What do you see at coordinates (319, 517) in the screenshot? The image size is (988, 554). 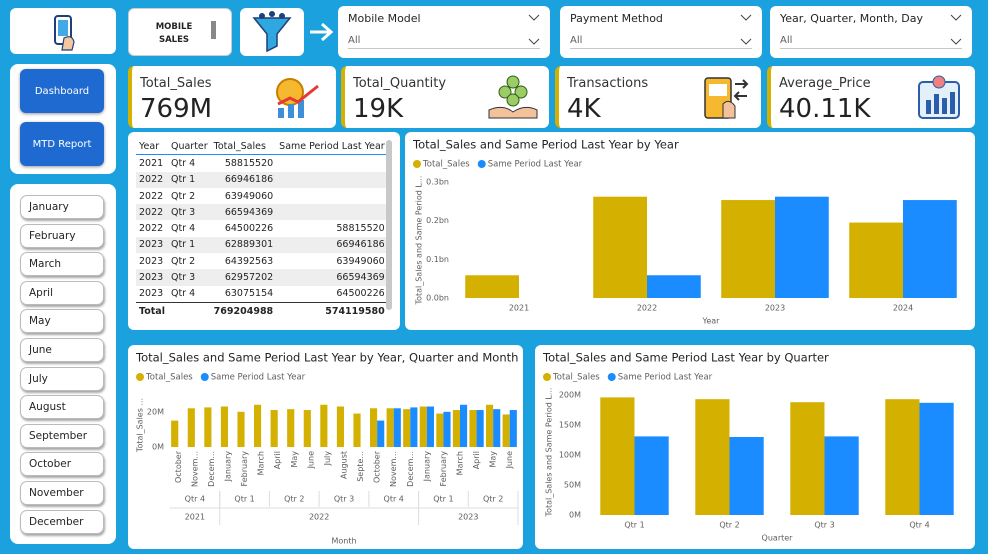 I see `year-label: 2022` at bounding box center [319, 517].